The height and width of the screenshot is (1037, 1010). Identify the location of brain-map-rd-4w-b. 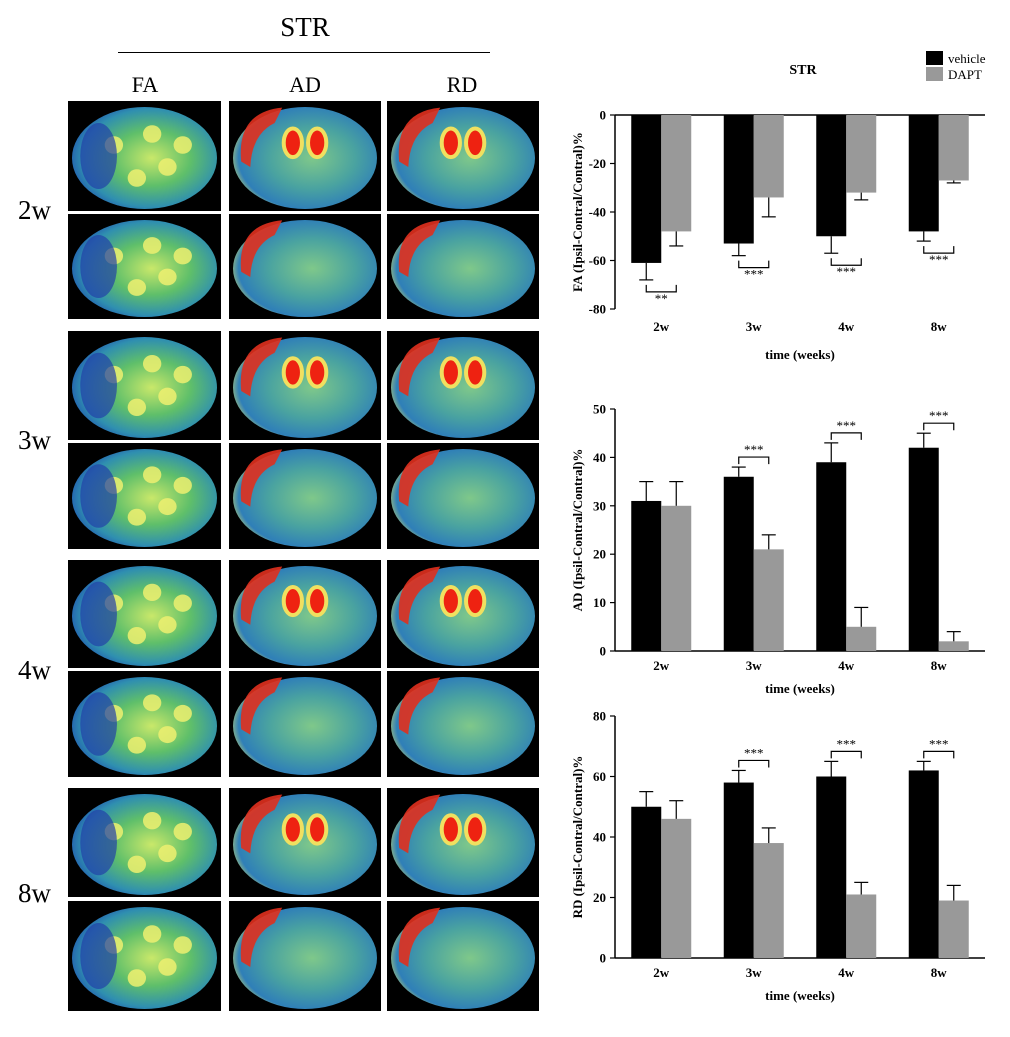
(463, 724).